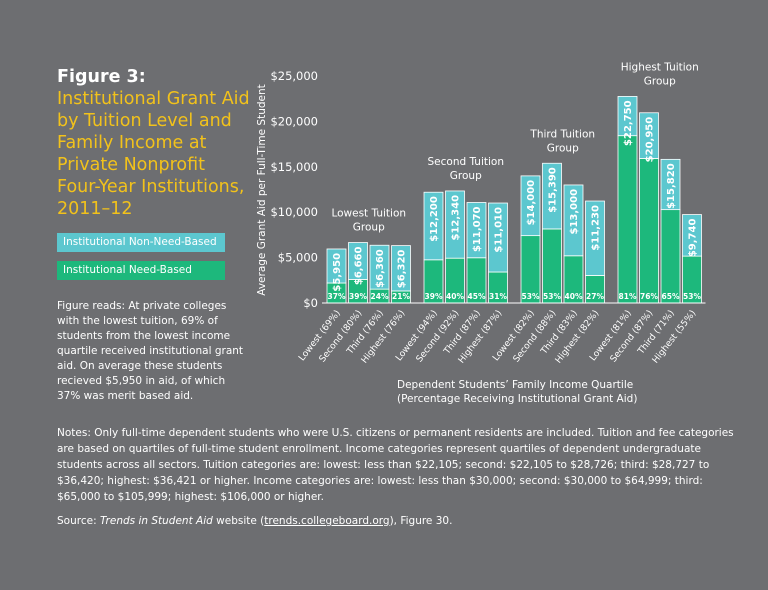  I want to click on total-label: $15,820, so click(671, 186).